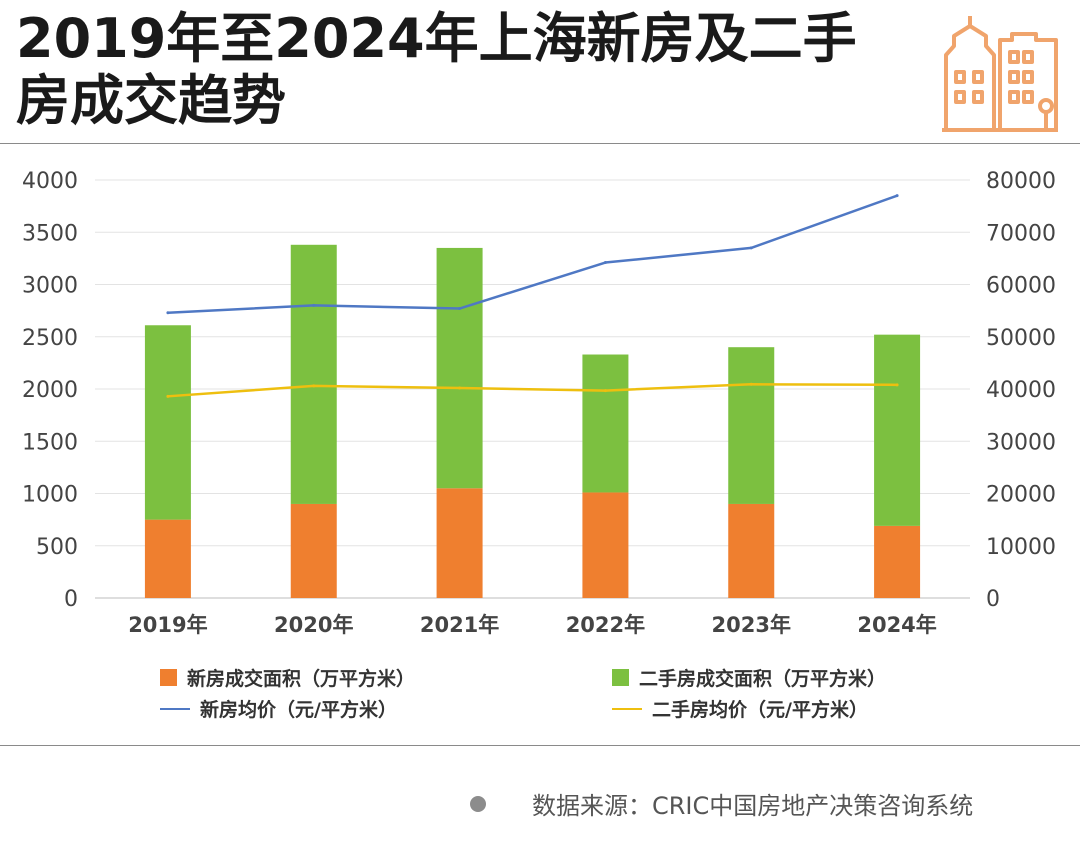  I want to click on legend-label-second-area: 二手房成交面积（万平方米）, so click(763, 679).